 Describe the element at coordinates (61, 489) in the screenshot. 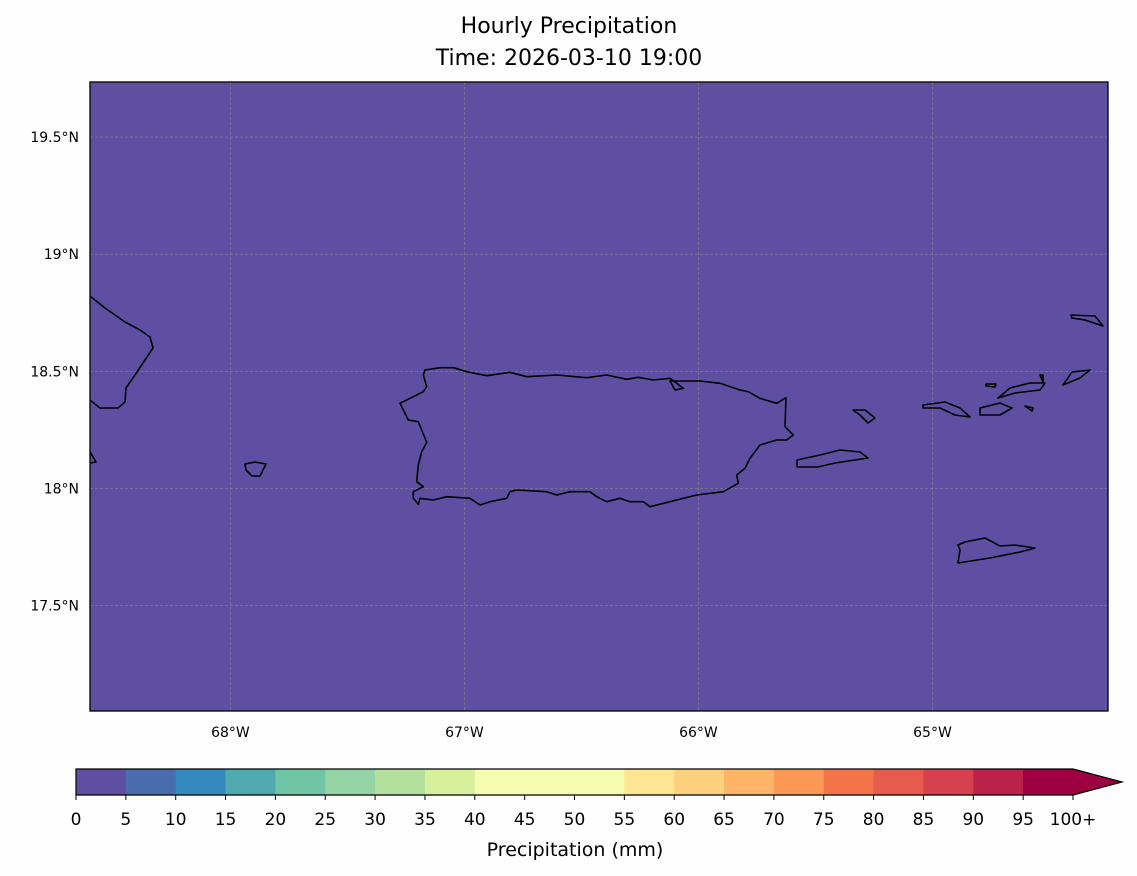

I see `lat-tick-label: 18°N` at that location.